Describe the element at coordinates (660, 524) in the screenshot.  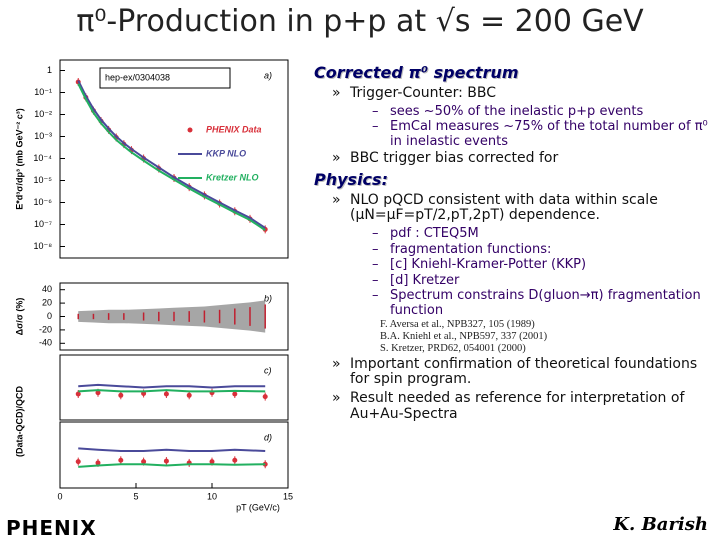
I see `author: K. Barish` at that location.